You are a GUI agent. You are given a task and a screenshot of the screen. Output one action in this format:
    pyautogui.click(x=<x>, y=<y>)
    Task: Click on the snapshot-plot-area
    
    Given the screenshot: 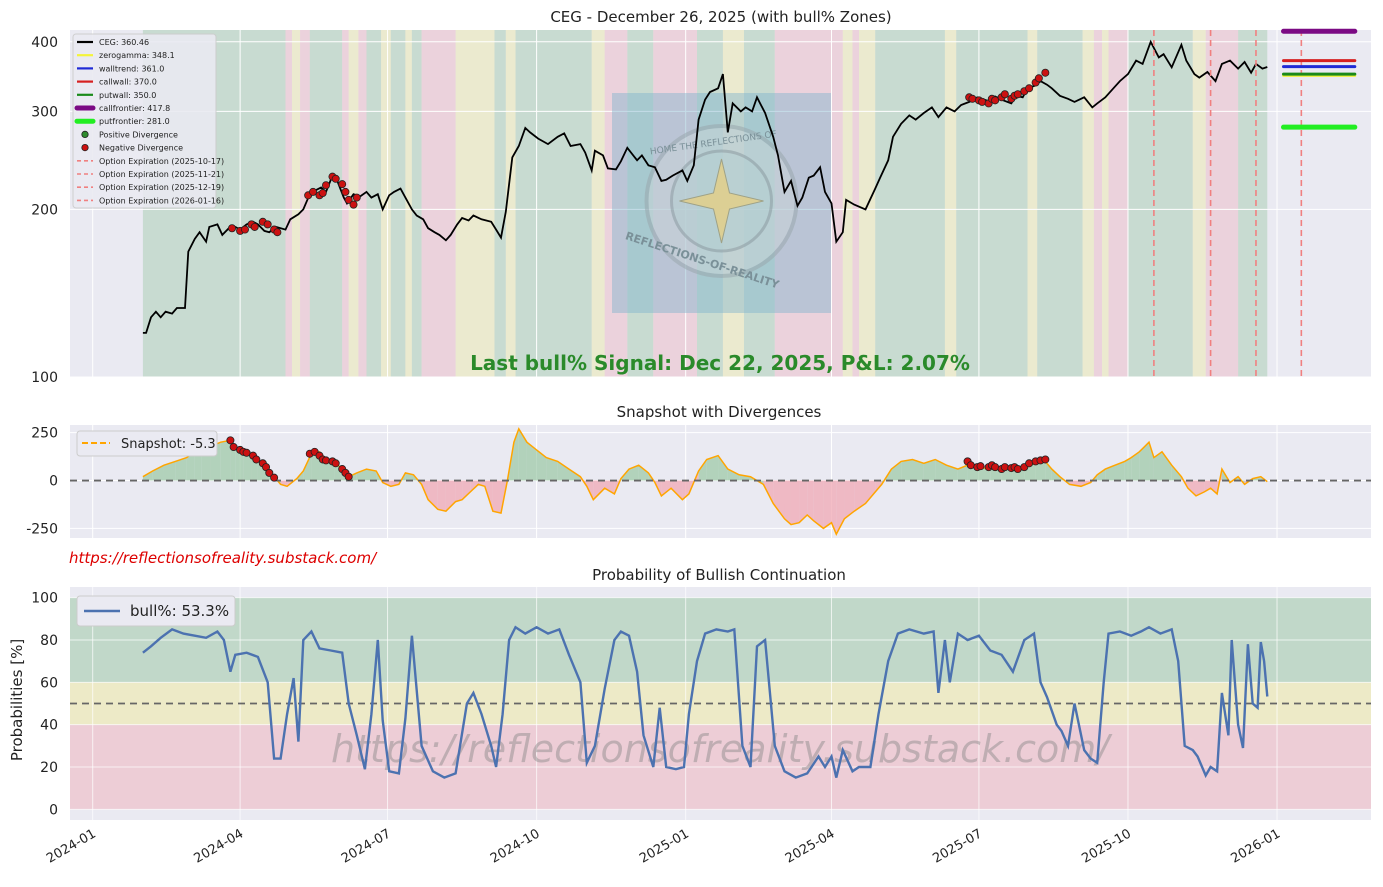 What is the action you would take?
    pyautogui.click(x=720, y=481)
    